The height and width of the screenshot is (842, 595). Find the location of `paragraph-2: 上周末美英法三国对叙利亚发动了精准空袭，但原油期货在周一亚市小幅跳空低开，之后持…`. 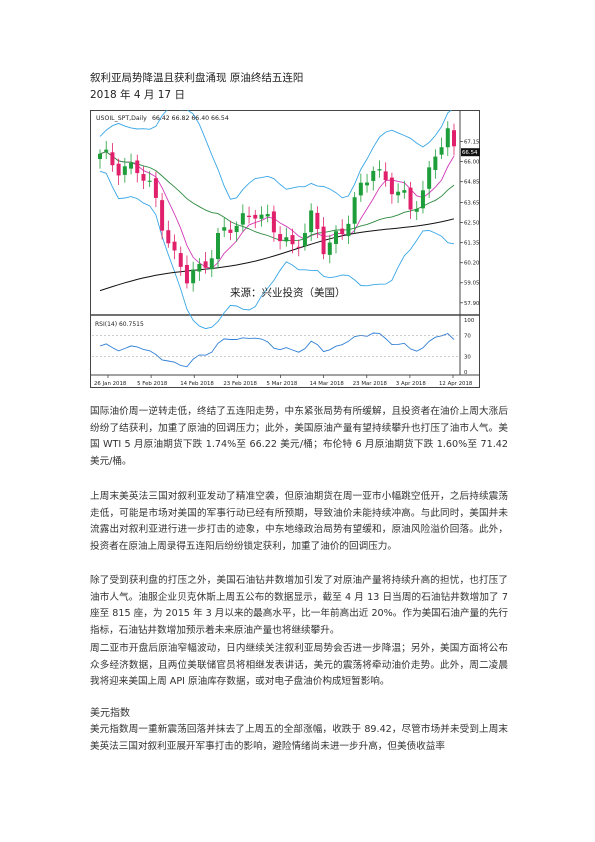

paragraph-2: 上周末美英法三国对叙利亚发动了精准空袭，但原油期货在周一亚市小幅跳空低开，之后持… is located at coordinates (299, 521).